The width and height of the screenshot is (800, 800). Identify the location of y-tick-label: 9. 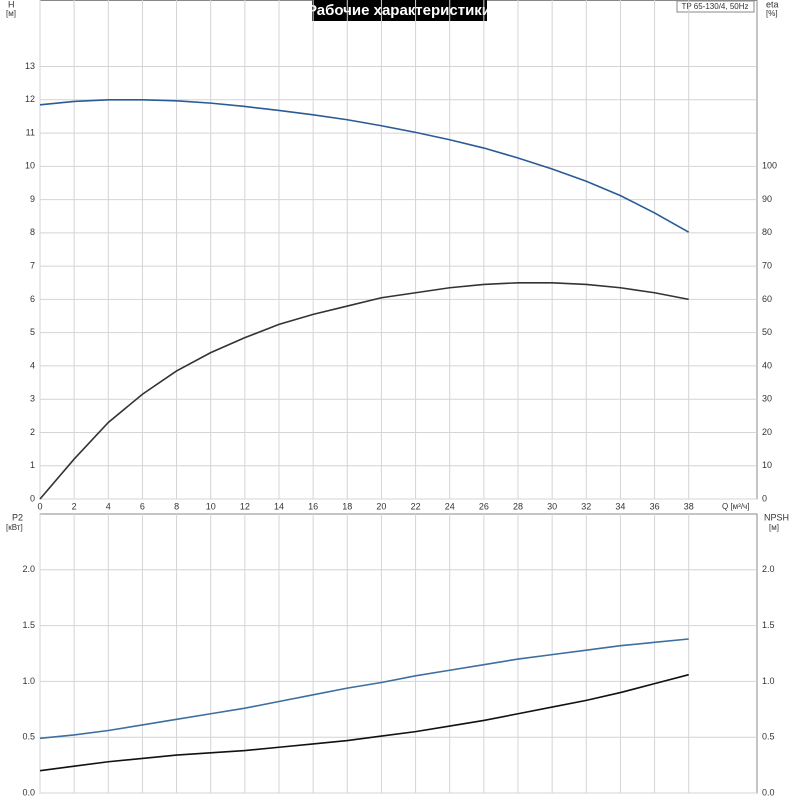
(32, 199).